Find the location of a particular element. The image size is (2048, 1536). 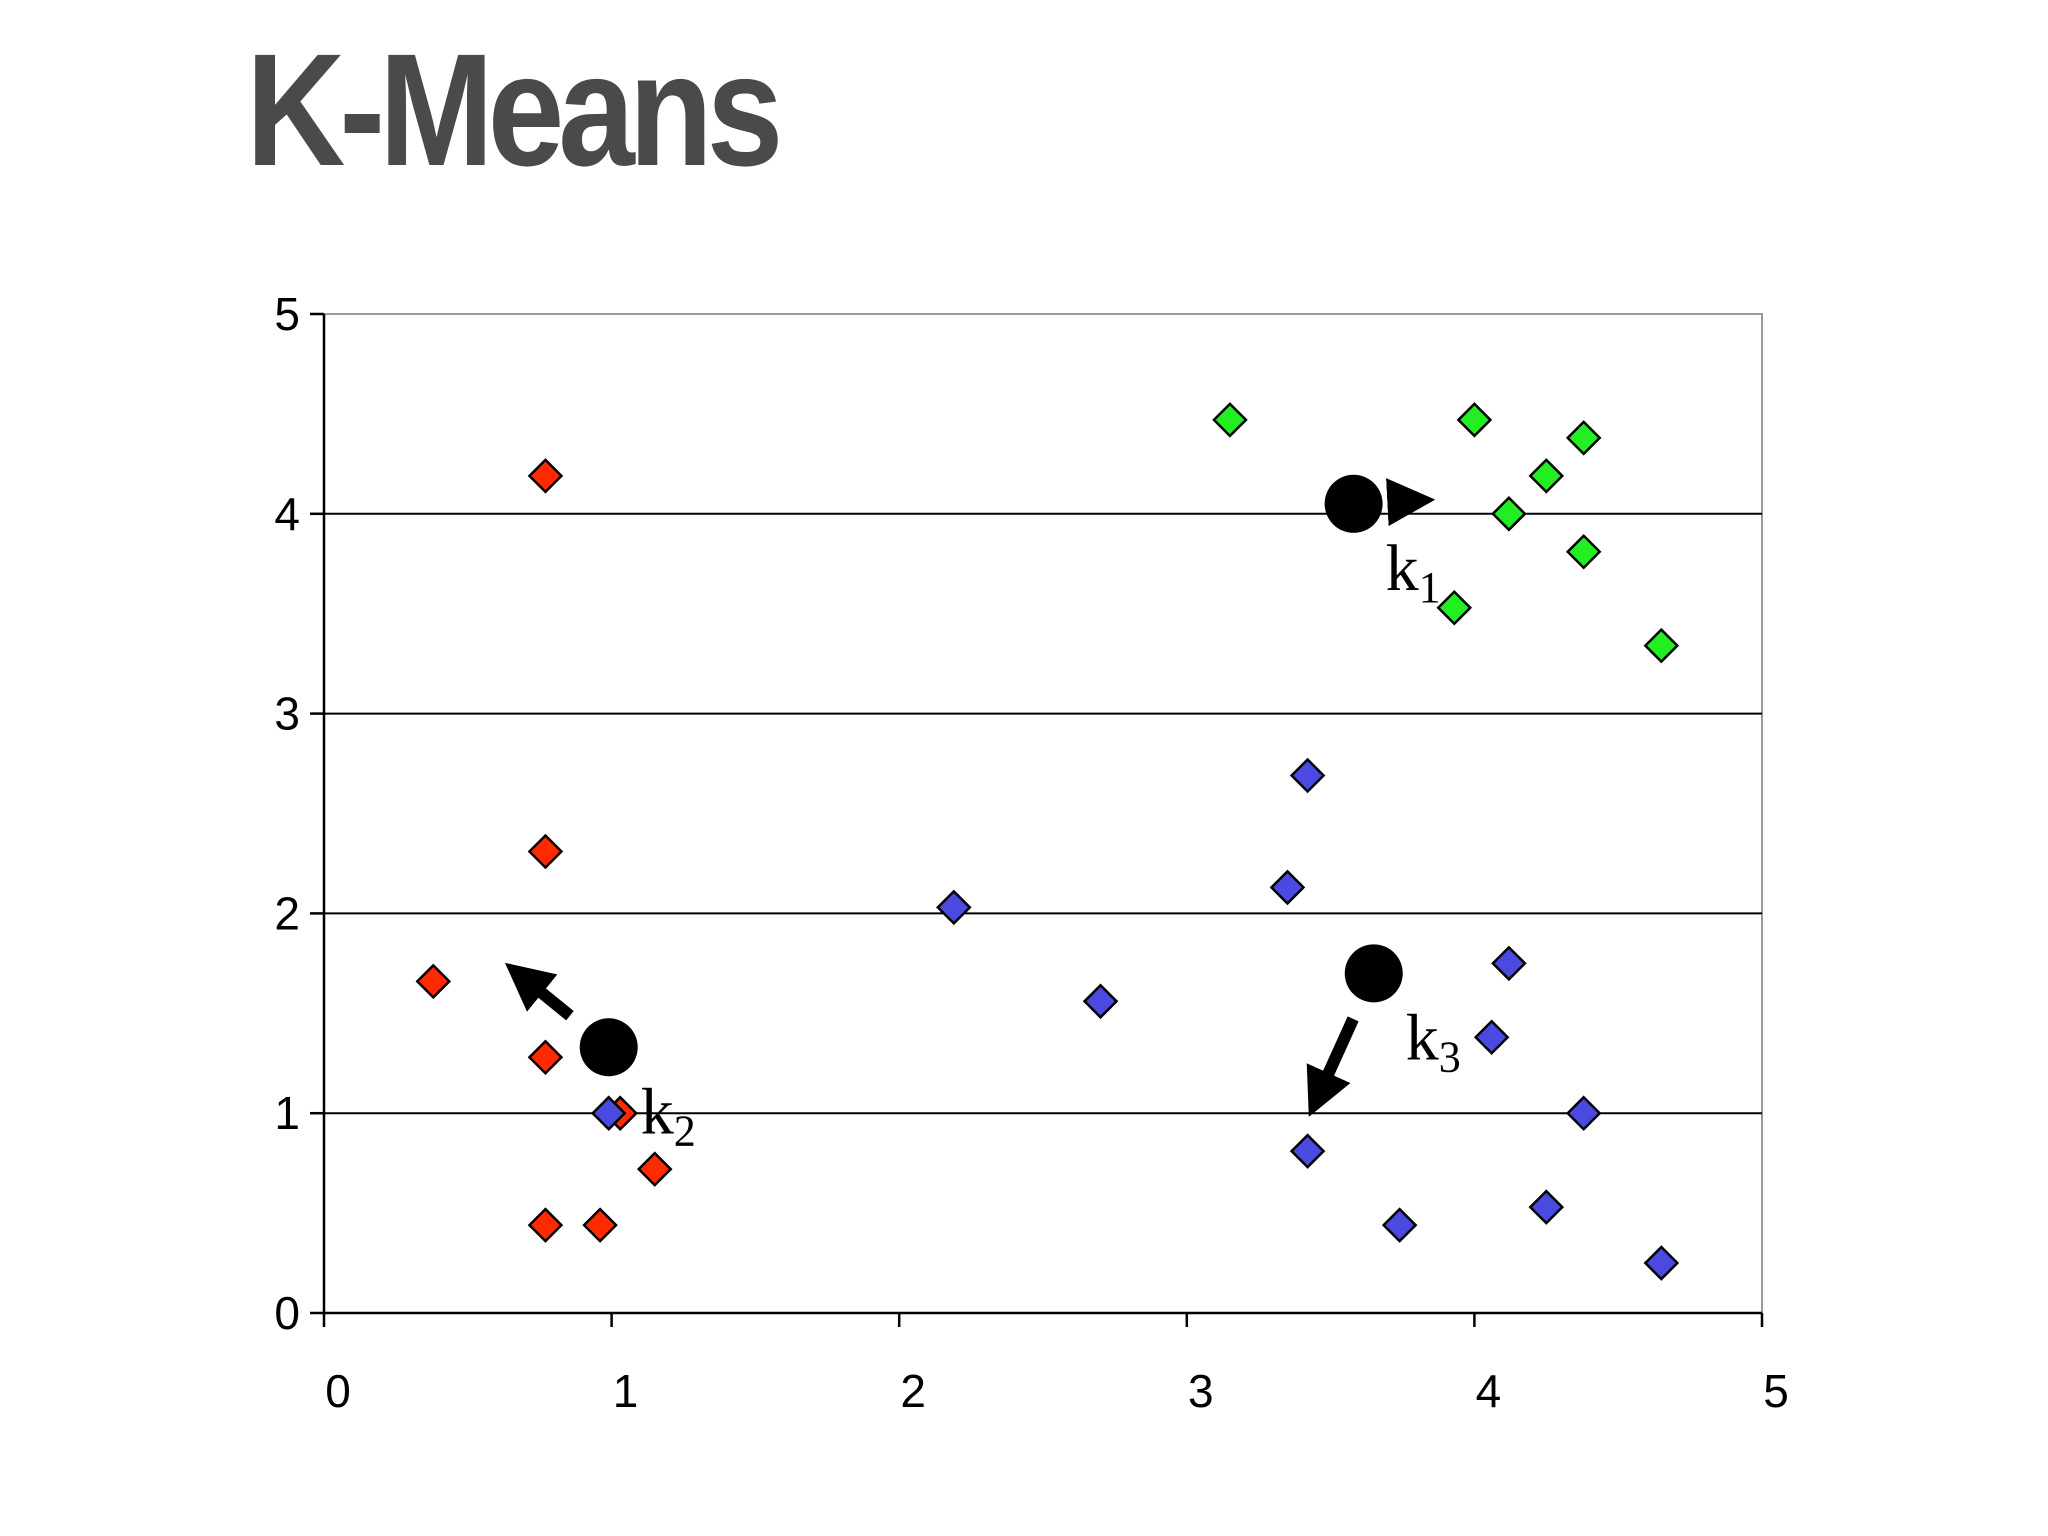

centroid-3-subscript: 3 is located at coordinates (1450, 1056).